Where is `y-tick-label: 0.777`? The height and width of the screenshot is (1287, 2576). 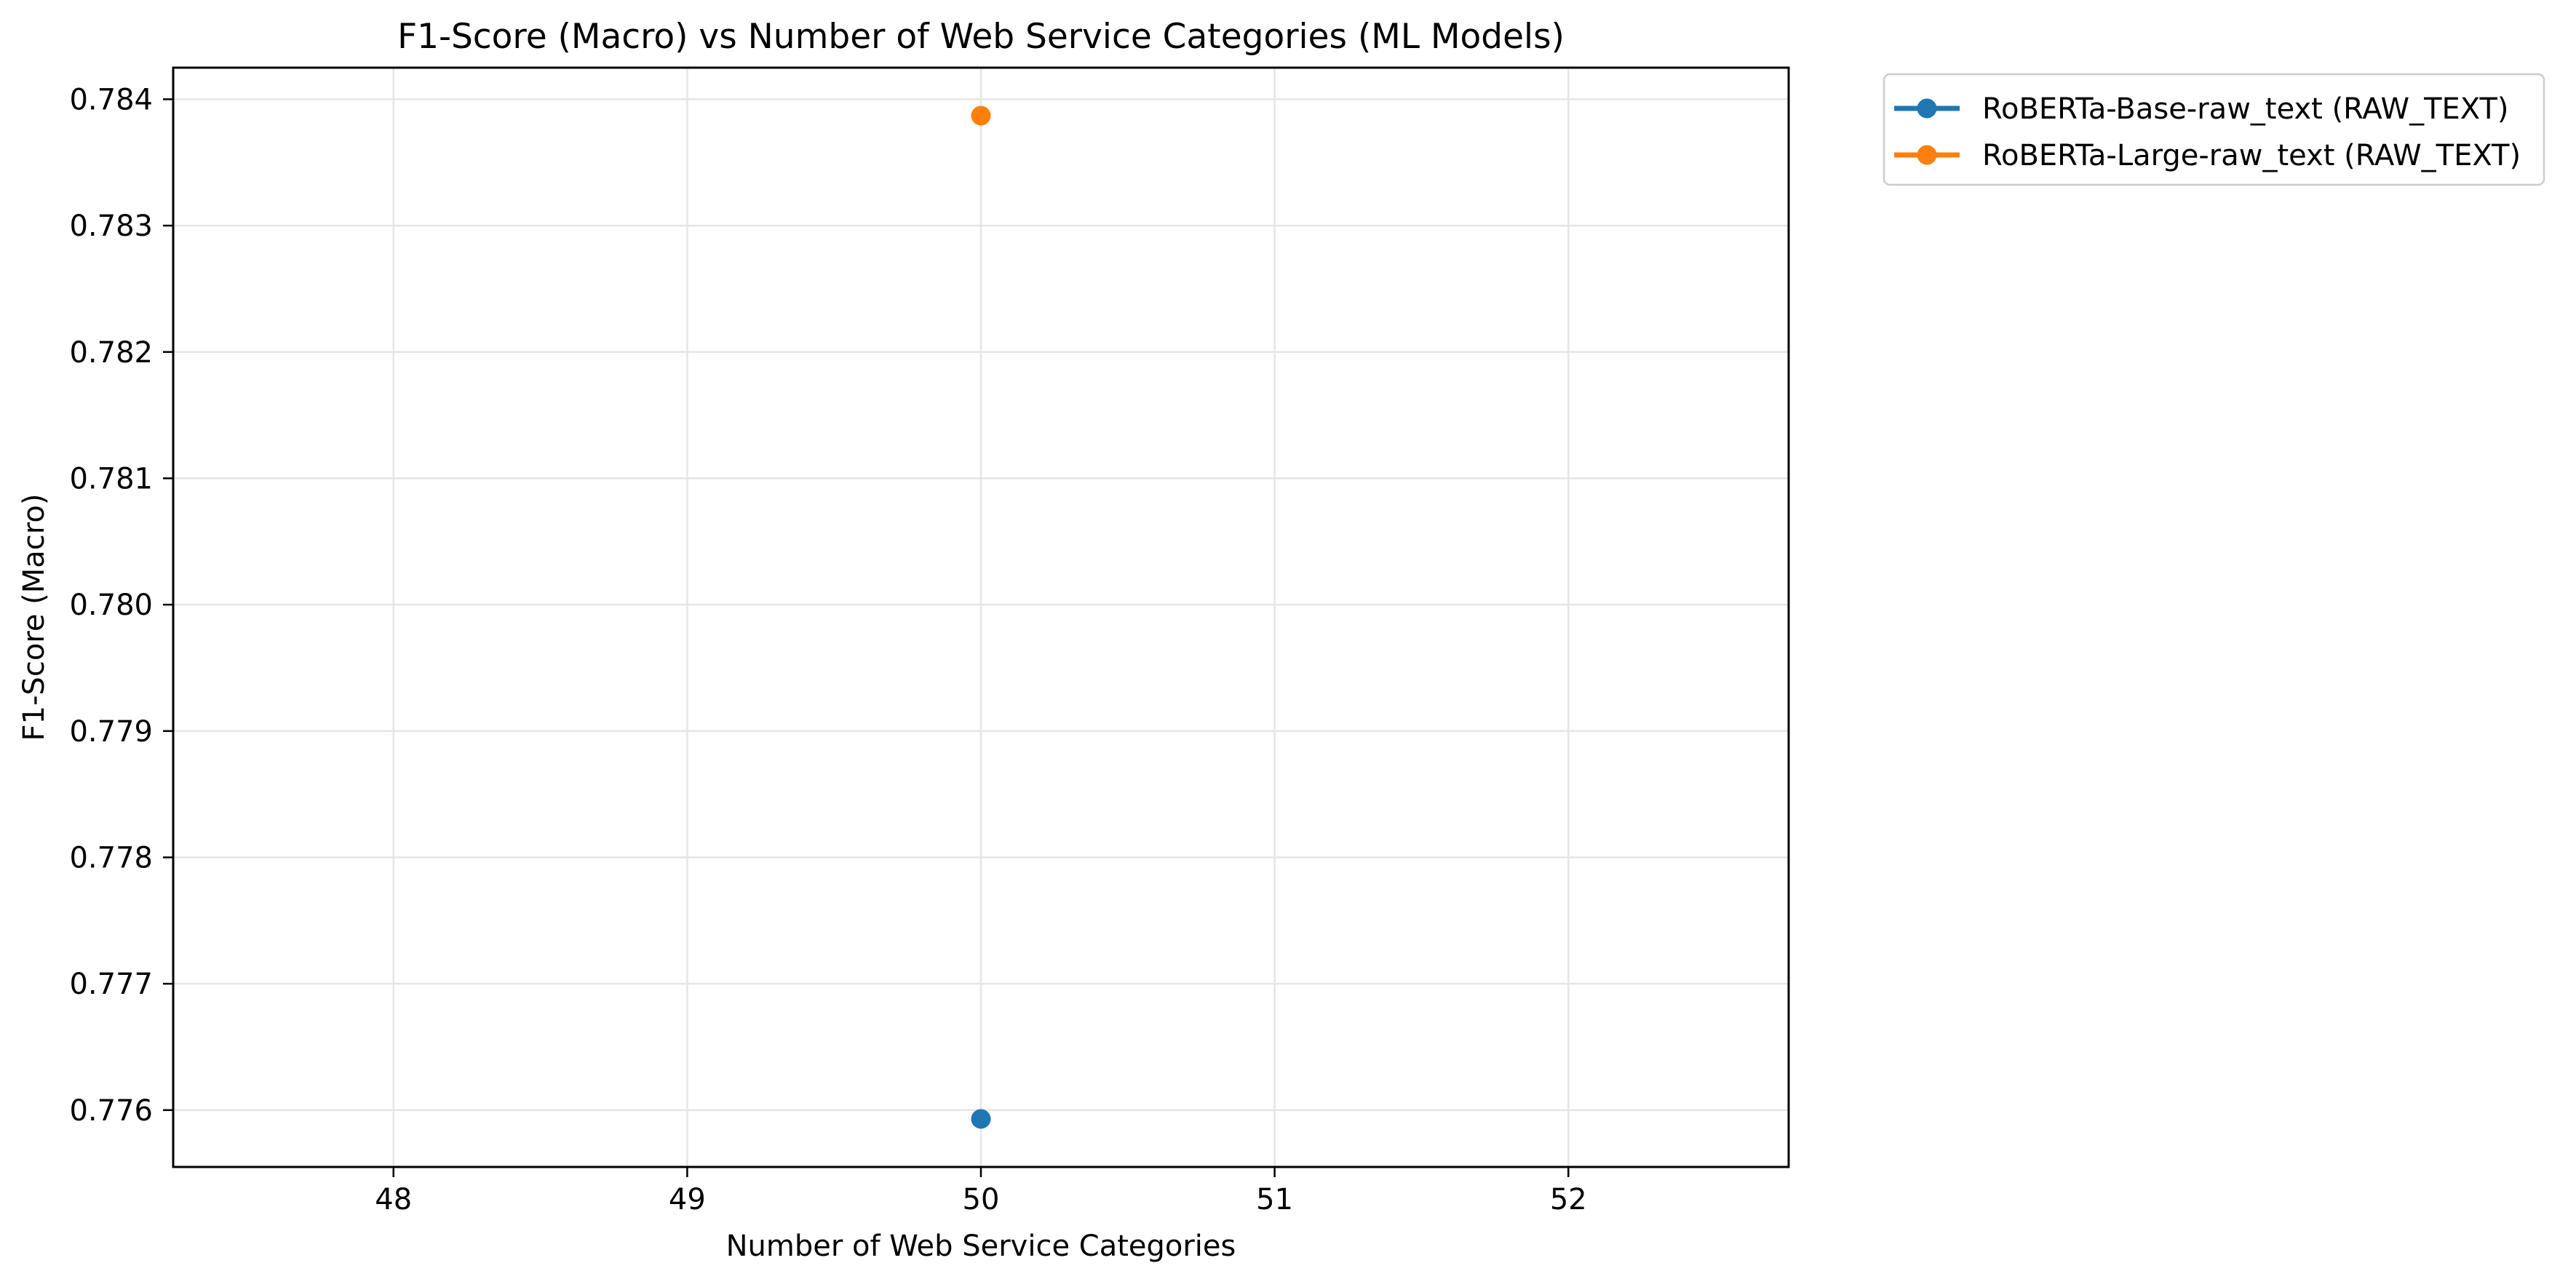 y-tick-label: 0.777 is located at coordinates (111, 984).